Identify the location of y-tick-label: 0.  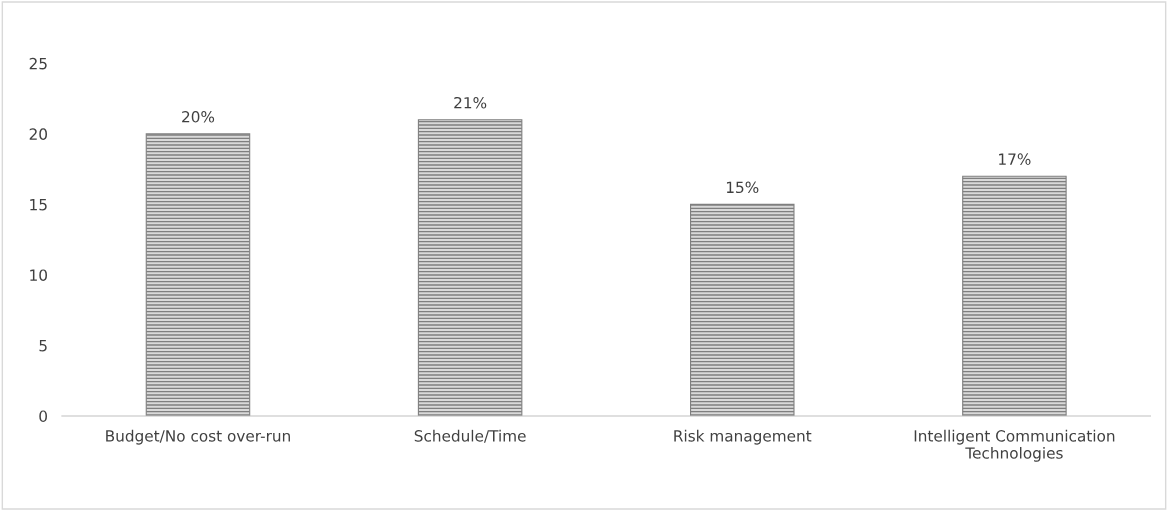
(43, 416).